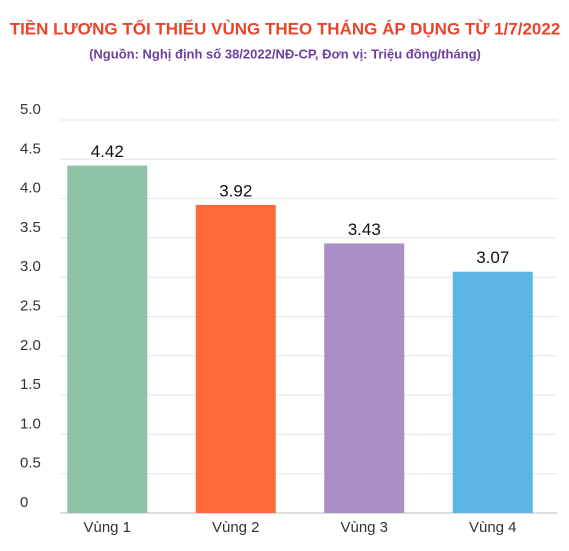 This screenshot has width=569, height=551. Describe the element at coordinates (492, 257) in the screenshot. I see `value-label: 3.07` at that location.